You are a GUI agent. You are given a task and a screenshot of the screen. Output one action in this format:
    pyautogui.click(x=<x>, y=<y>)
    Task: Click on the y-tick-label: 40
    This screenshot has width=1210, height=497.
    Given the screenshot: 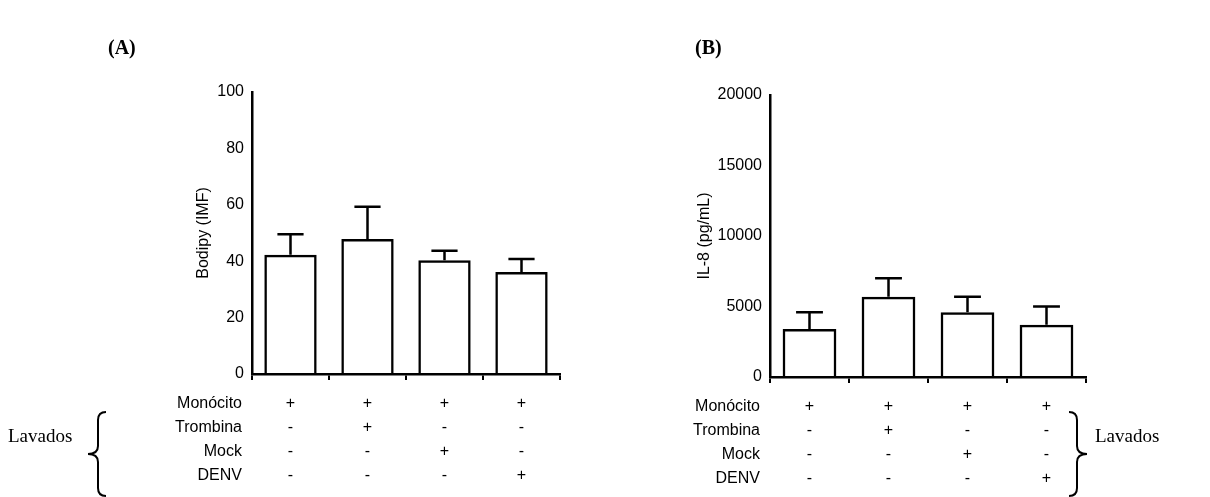 What is the action you would take?
    pyautogui.click(x=235, y=260)
    